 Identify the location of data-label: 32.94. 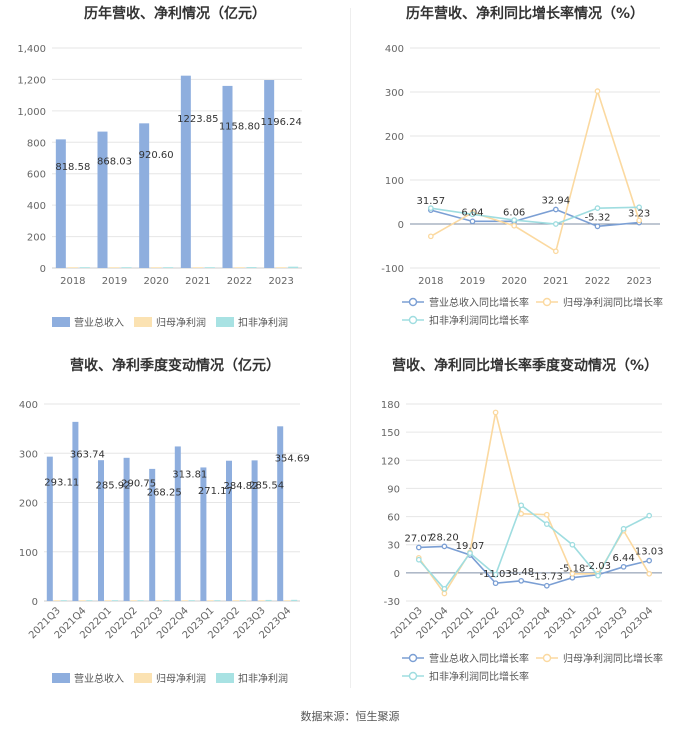
(556, 201).